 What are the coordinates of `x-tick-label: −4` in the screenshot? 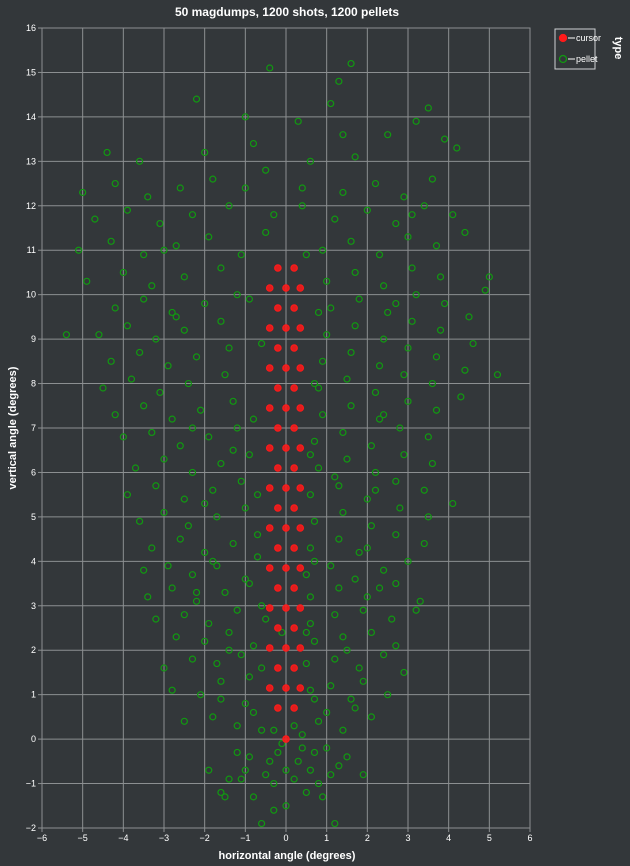 It's located at (123, 838).